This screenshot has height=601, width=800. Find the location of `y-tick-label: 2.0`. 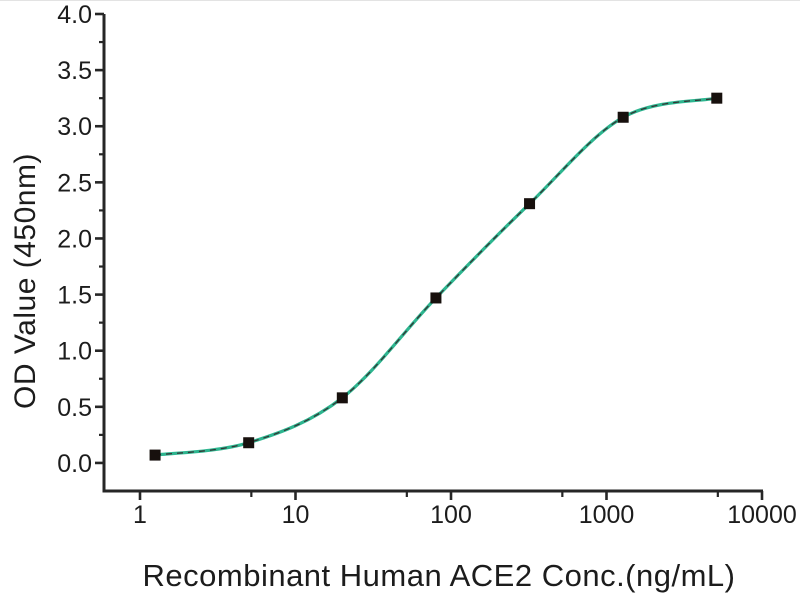

y-tick-label: 2.0 is located at coordinates (74, 239).